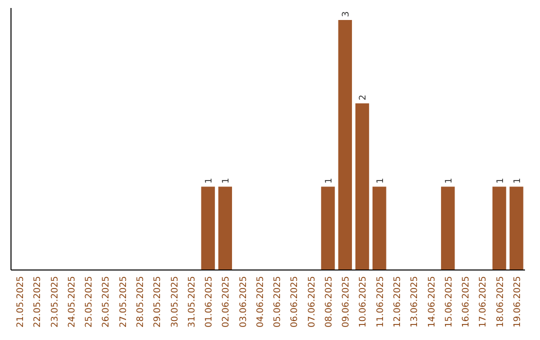 This screenshot has width=540, height=340. I want to click on x-tick-label: 30.05.2025, so click(175, 302).